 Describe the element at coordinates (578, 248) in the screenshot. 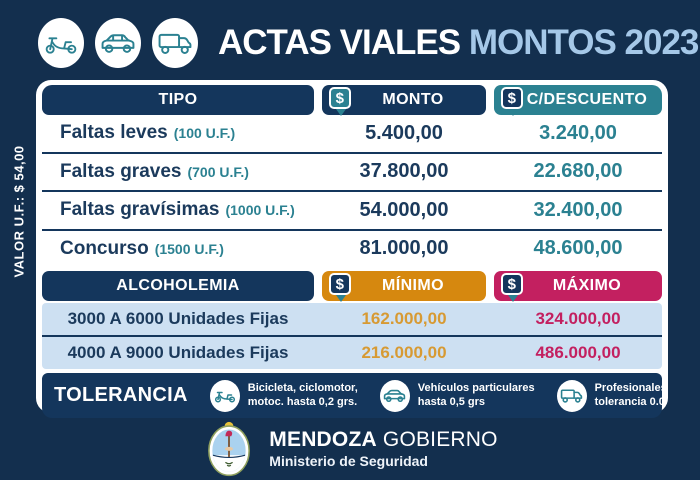

I see `fine-discount: 48.600,00` at that location.